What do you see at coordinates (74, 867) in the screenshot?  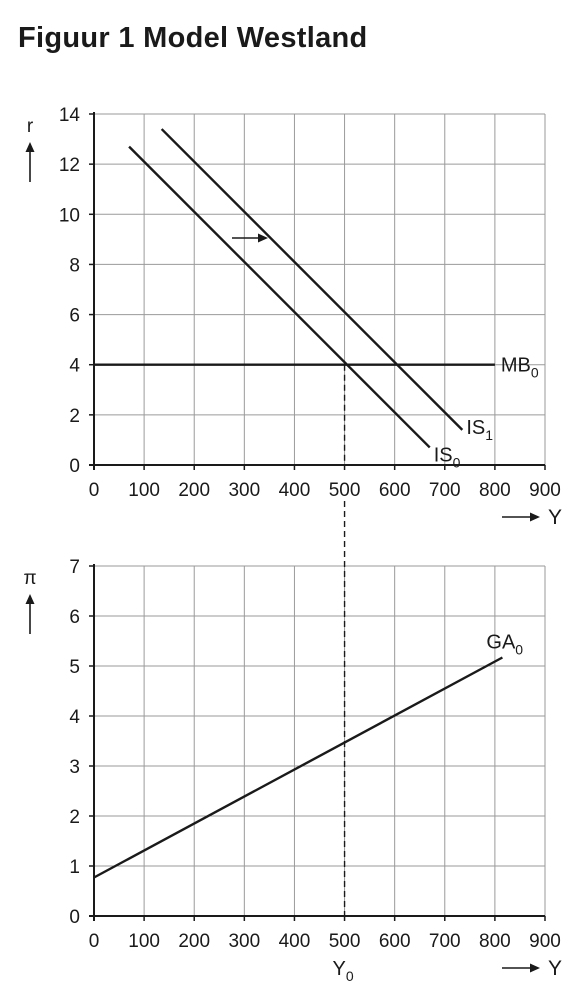 I see `y-tick-label: 1` at bounding box center [74, 867].